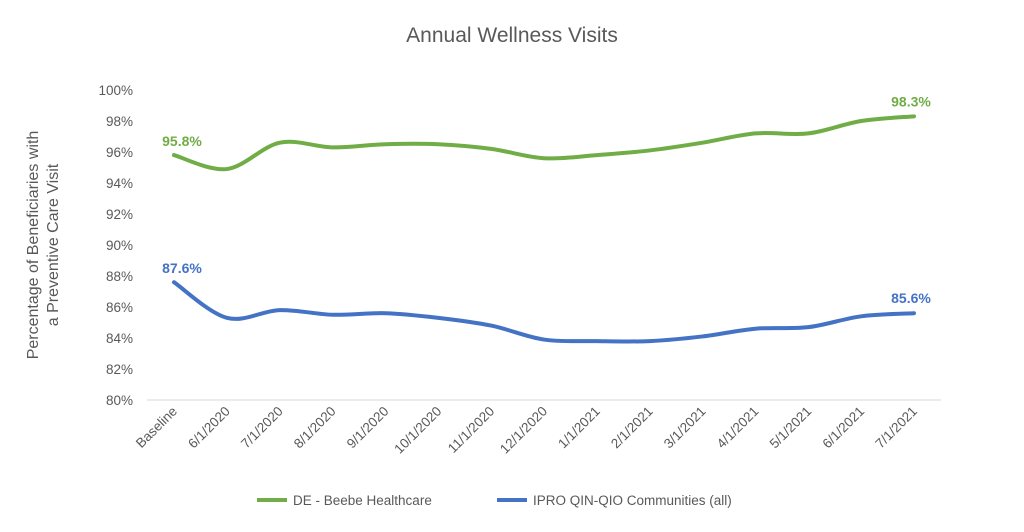 The height and width of the screenshot is (532, 1024). What do you see at coordinates (119, 369) in the screenshot?
I see `y-tick-label: 82%` at bounding box center [119, 369].